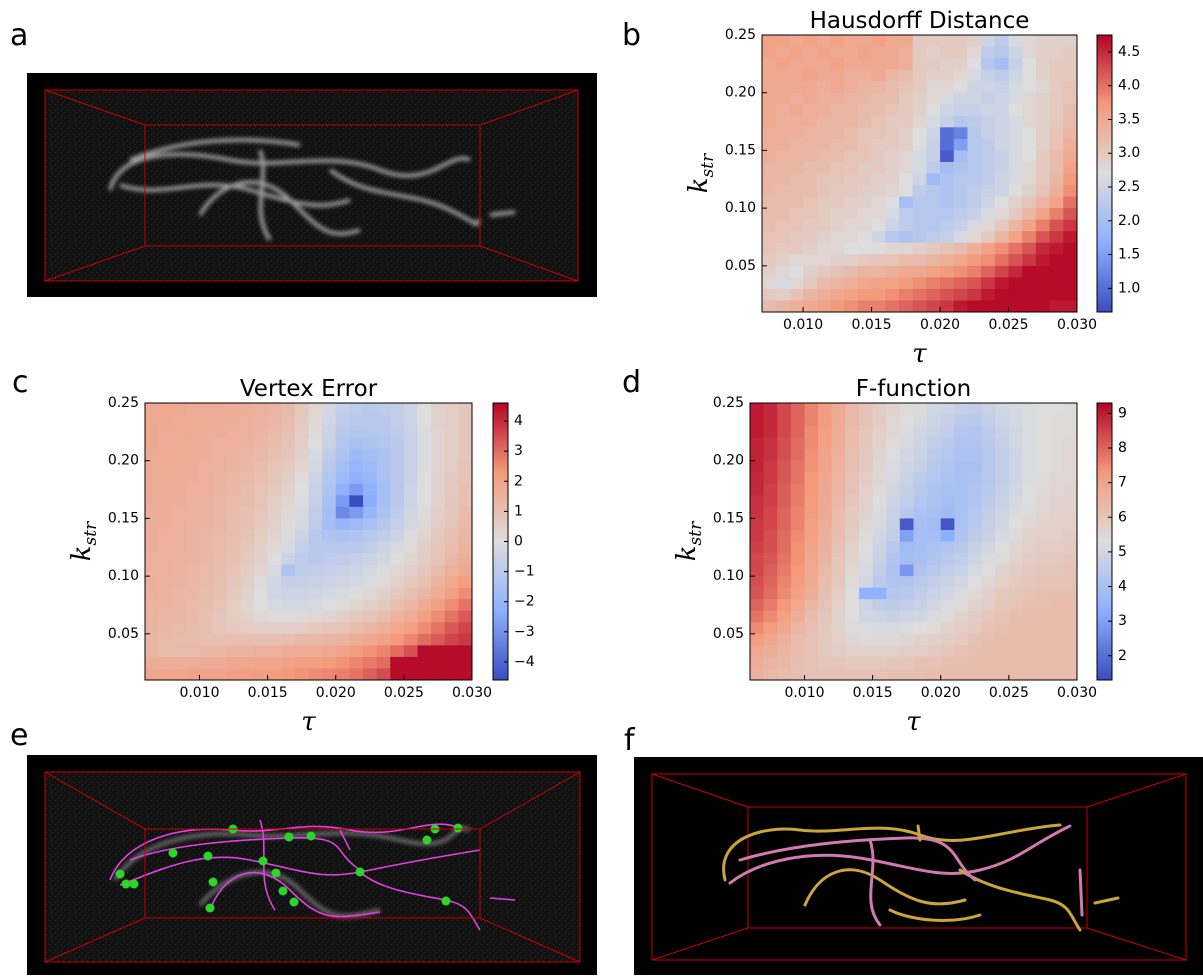  Describe the element at coordinates (82, 553) in the screenshot. I see `y-axis-label-main: k` at that location.